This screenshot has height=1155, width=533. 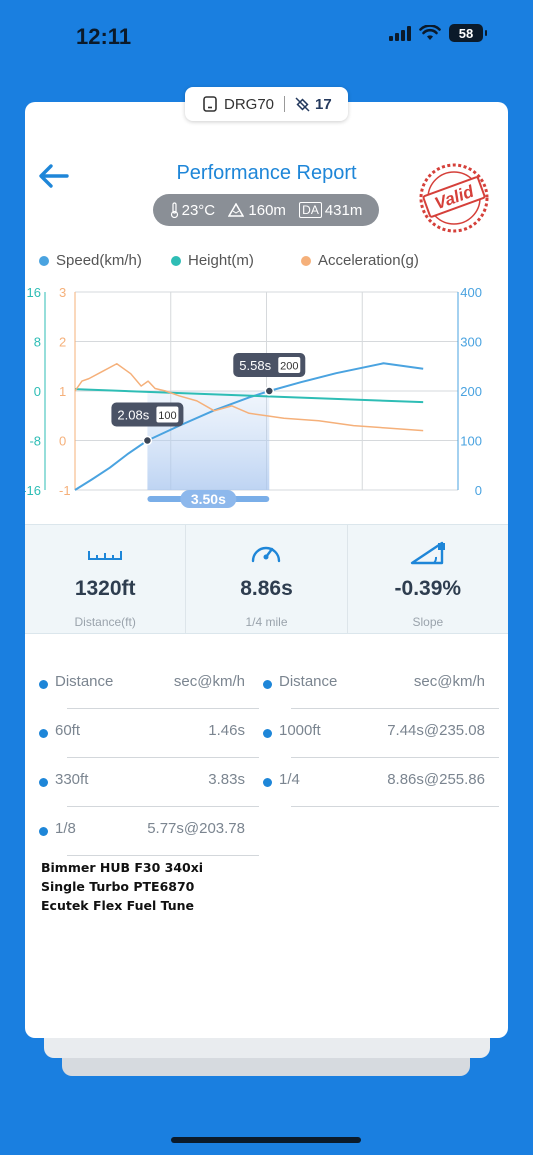 I want to click on time-span-pill, so click(x=208, y=499).